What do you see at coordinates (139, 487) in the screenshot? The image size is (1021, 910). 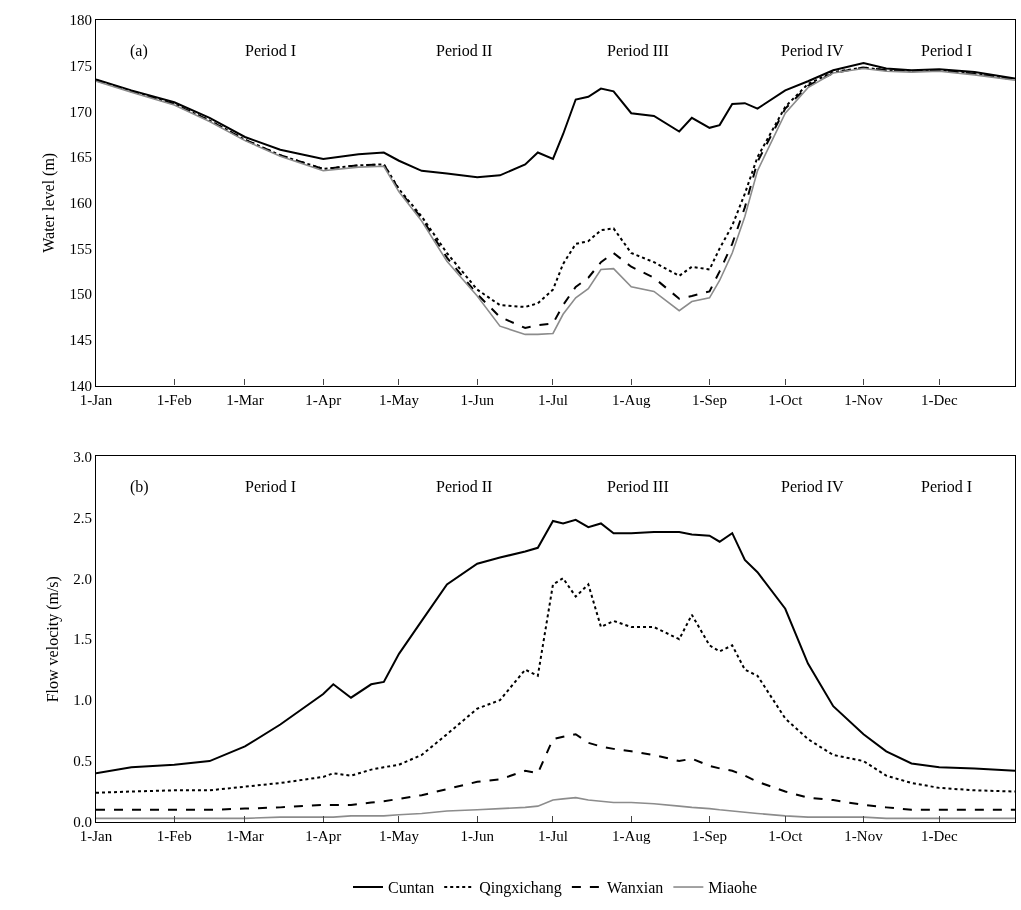 I see `annotation: (b)` at bounding box center [139, 487].